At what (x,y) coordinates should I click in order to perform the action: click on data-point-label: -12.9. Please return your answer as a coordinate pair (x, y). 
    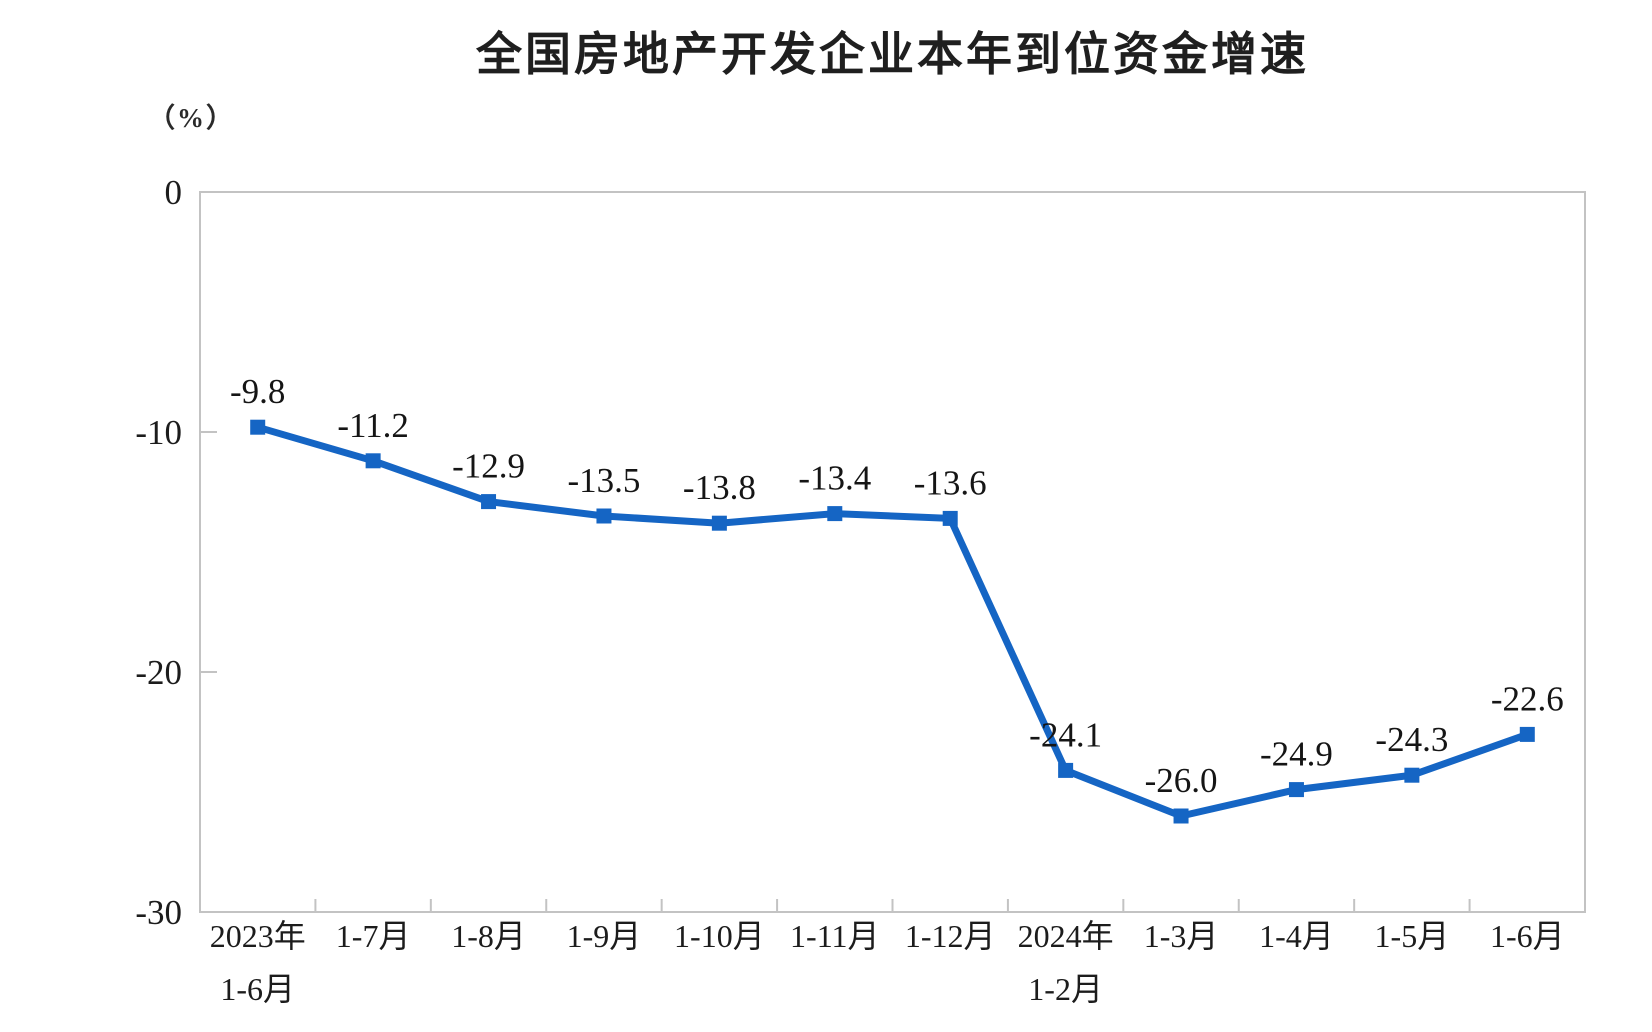
    Looking at the image, I should click on (488, 466).